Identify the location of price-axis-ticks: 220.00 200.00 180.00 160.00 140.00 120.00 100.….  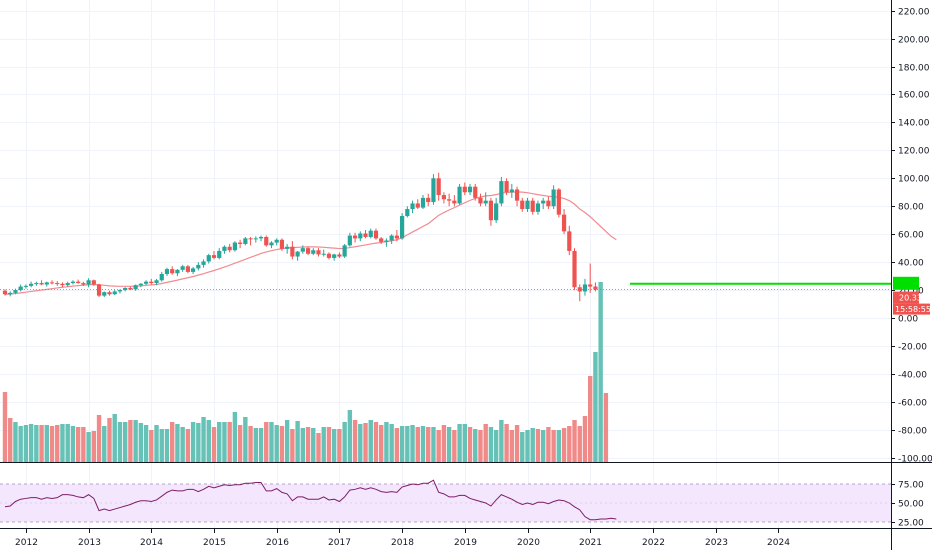
(911, 236).